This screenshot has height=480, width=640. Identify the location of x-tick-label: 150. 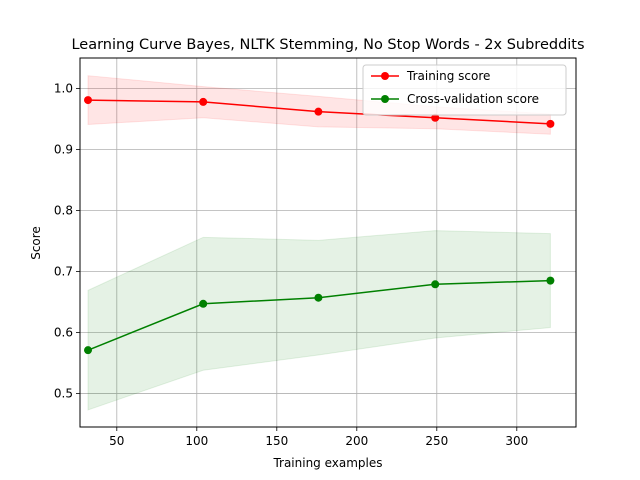
(276, 441).